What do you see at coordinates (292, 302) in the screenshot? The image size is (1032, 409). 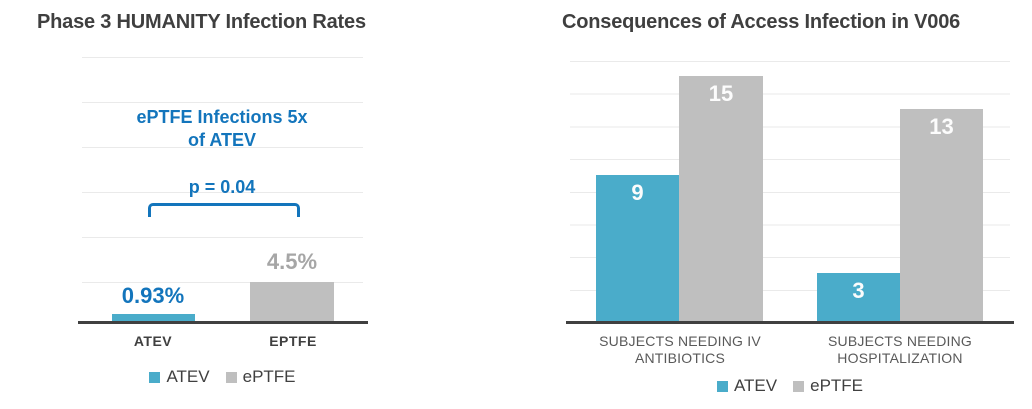 I see `bar-eptfe-infection-rate` at bounding box center [292, 302].